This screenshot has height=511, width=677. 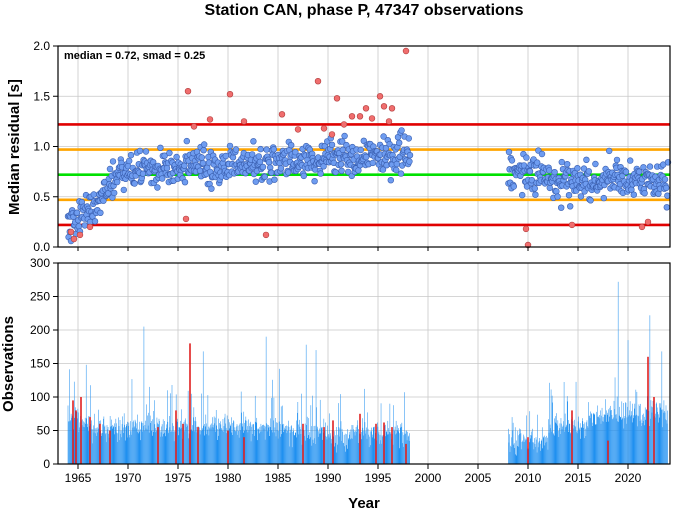 I want to click on residual-y-tick-label: 2.0, so click(x=41, y=46).